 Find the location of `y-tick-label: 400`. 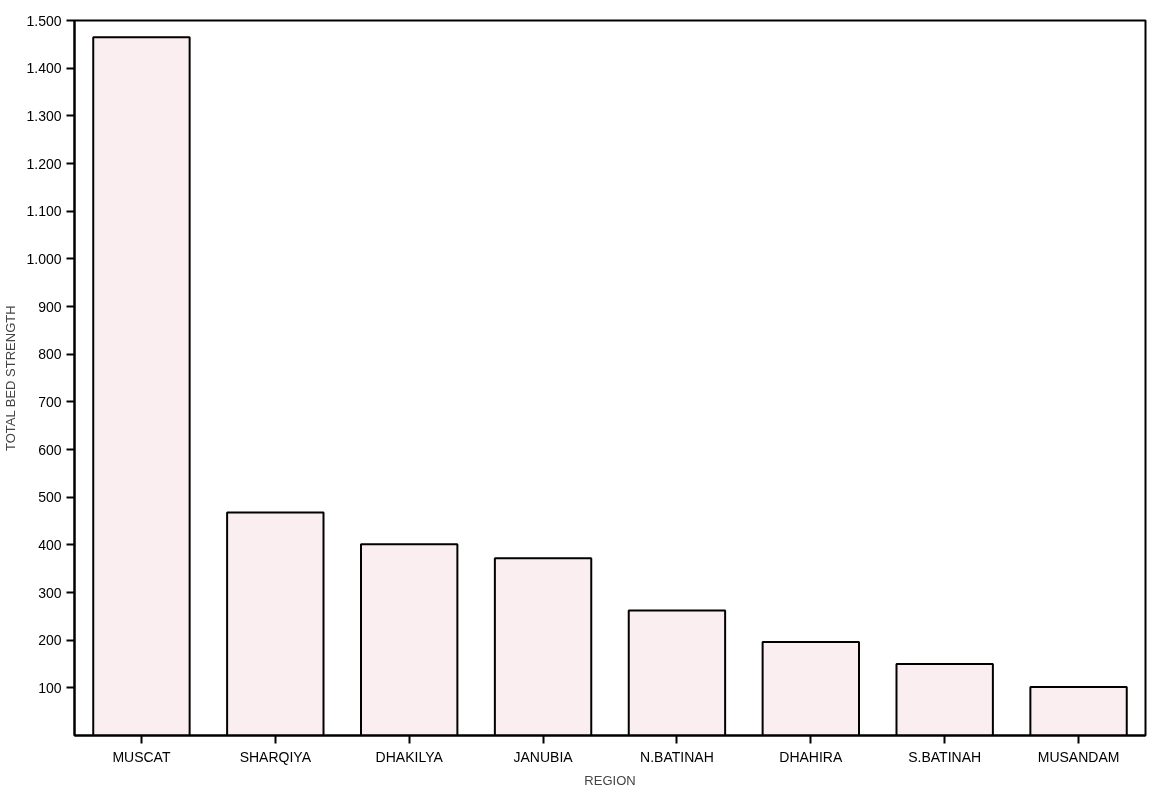

y-tick-label: 400 is located at coordinates (50, 544).